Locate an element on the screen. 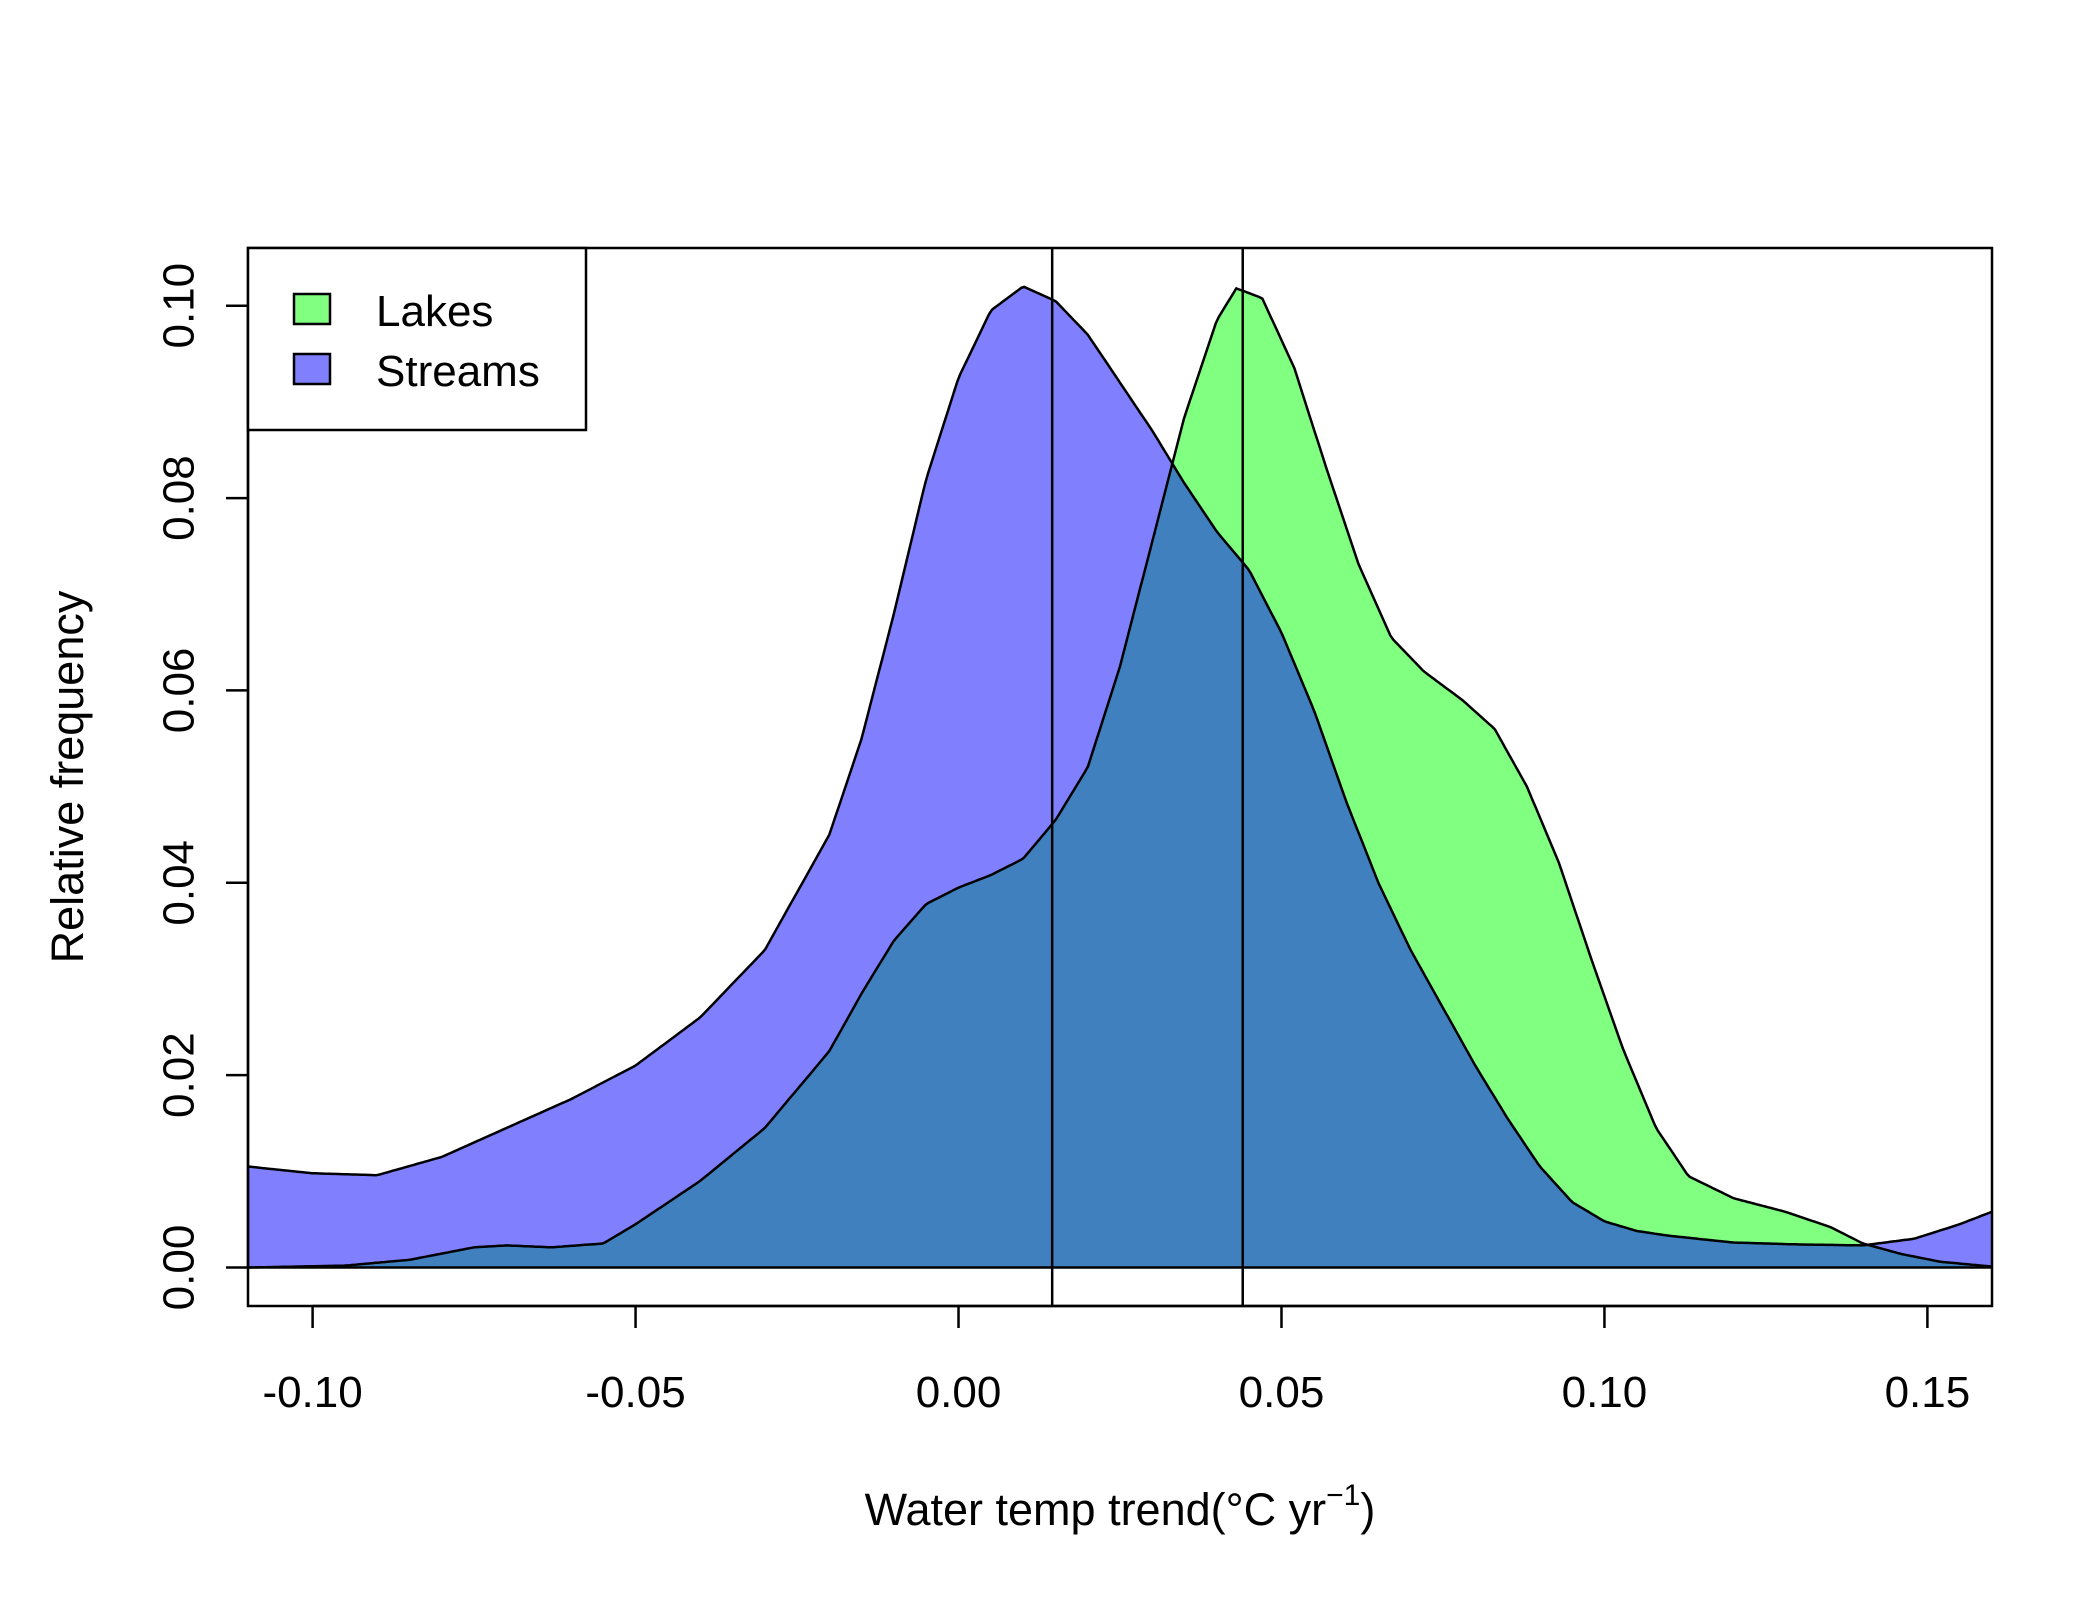 Image resolution: width=2100 pixels, height=1600 pixels. legend: Lakes Streams is located at coordinates (417, 339).